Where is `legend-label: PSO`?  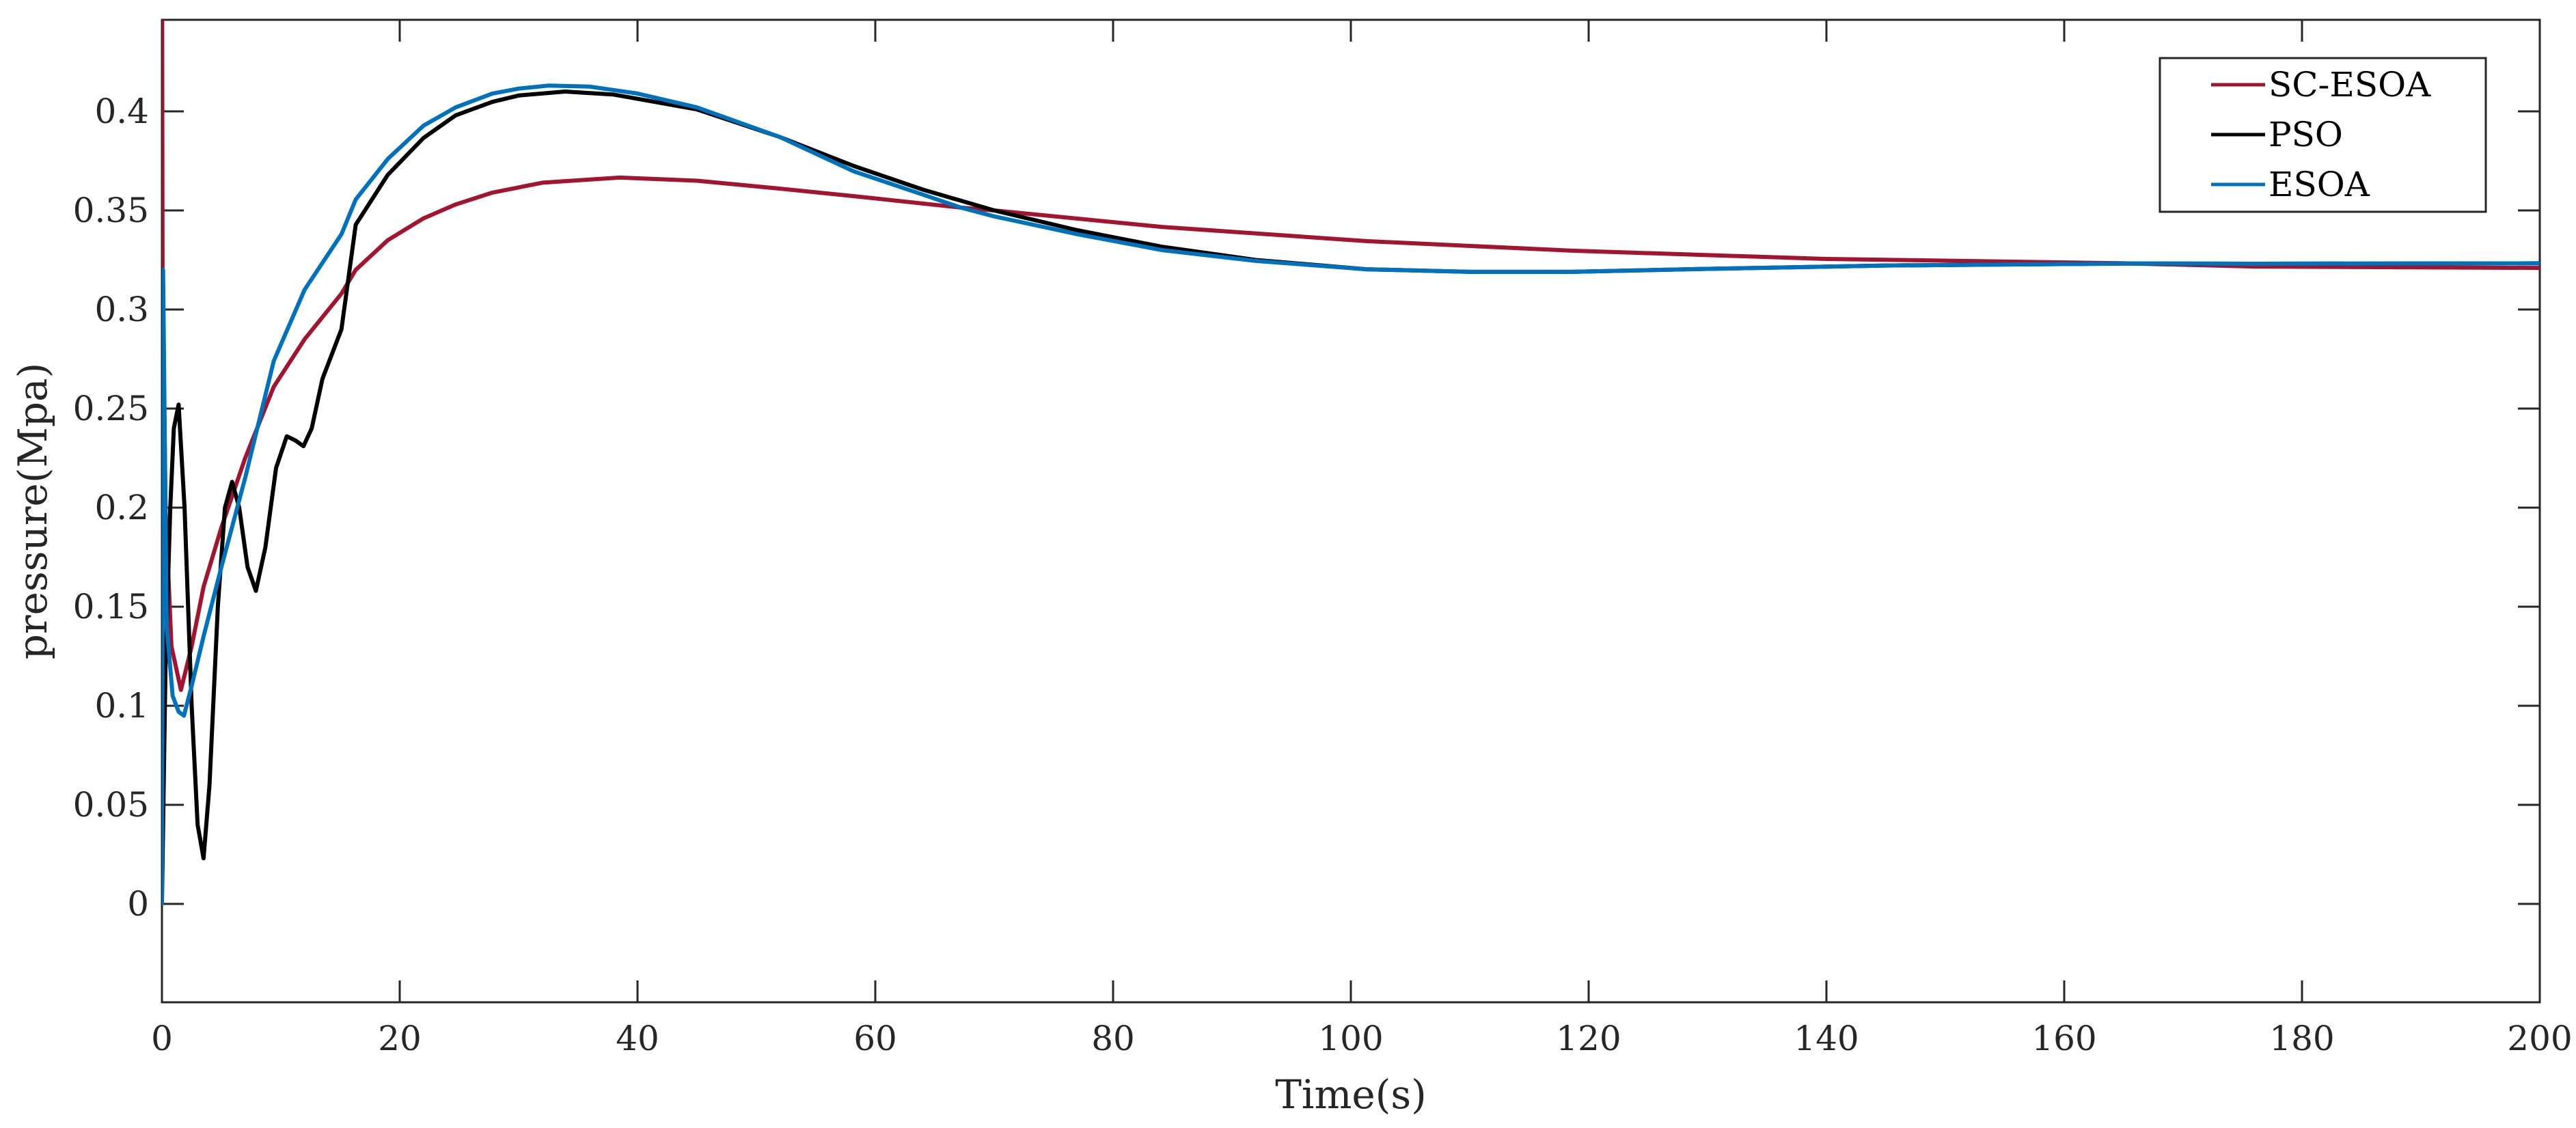
legend-label: PSO is located at coordinates (2306, 134).